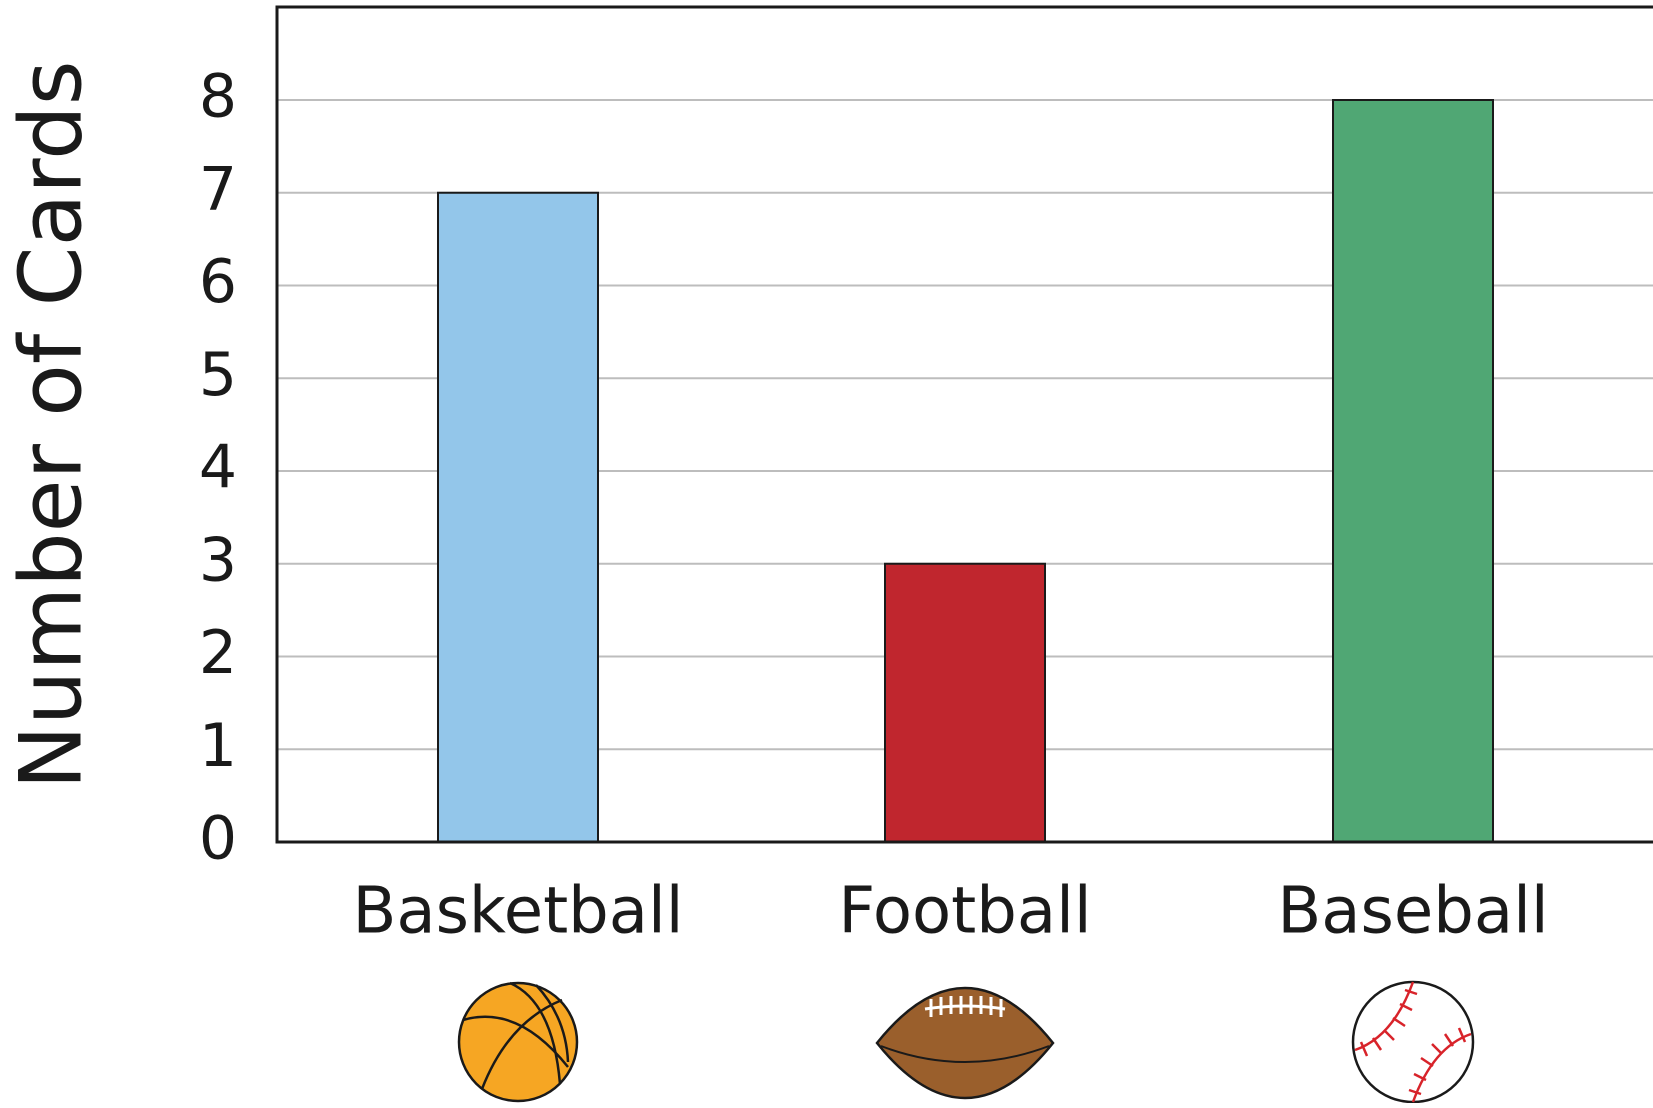 This screenshot has height=1108, width=1653. What do you see at coordinates (218, 97) in the screenshot?
I see `y-tick-label: 8` at bounding box center [218, 97].